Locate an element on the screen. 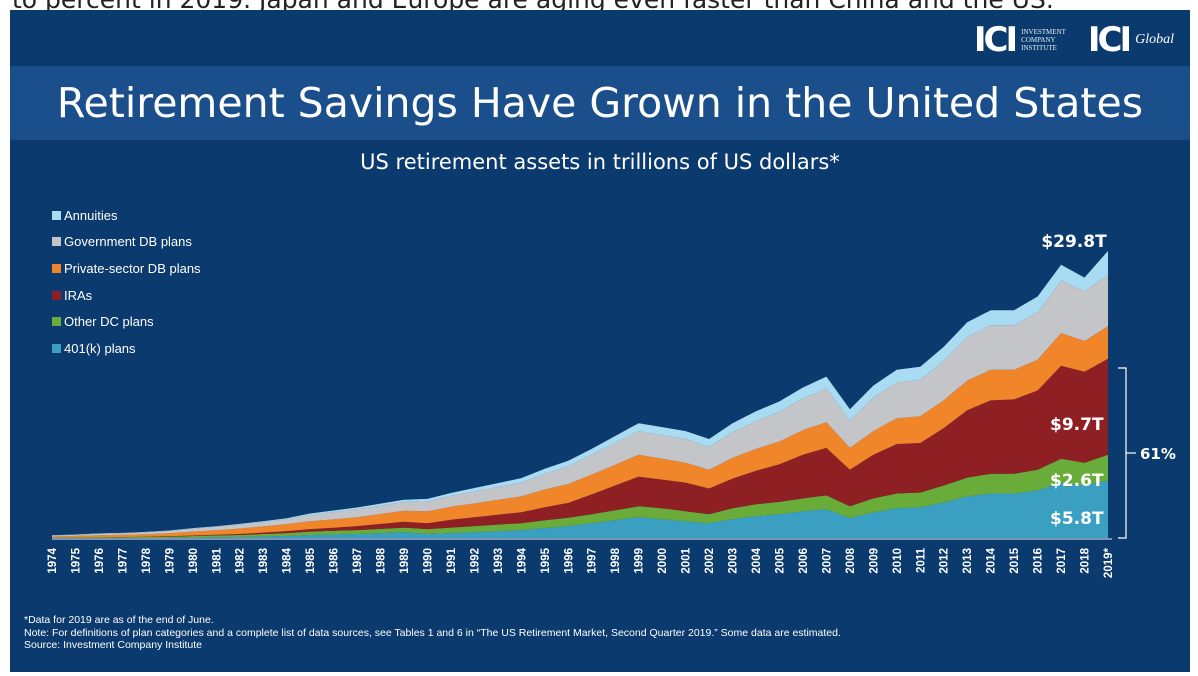  x-tick-label: 1992 is located at coordinates (475, 561).